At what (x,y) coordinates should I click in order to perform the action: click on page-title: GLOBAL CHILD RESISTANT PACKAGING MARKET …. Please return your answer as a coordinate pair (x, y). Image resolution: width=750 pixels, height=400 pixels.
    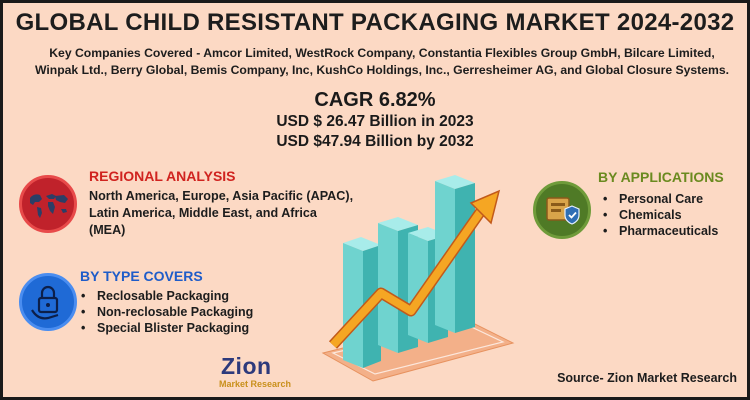
    Looking at the image, I should click on (375, 22).